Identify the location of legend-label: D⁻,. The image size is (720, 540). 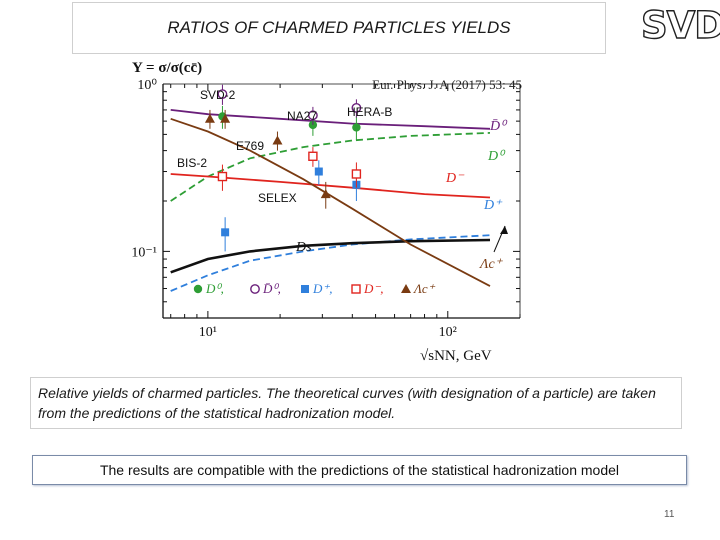
(373, 288).